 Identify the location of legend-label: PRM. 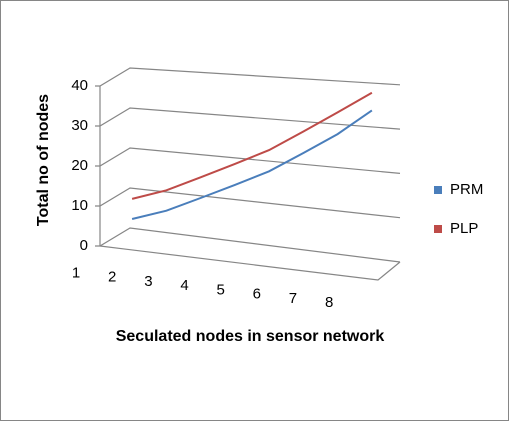
(466, 189).